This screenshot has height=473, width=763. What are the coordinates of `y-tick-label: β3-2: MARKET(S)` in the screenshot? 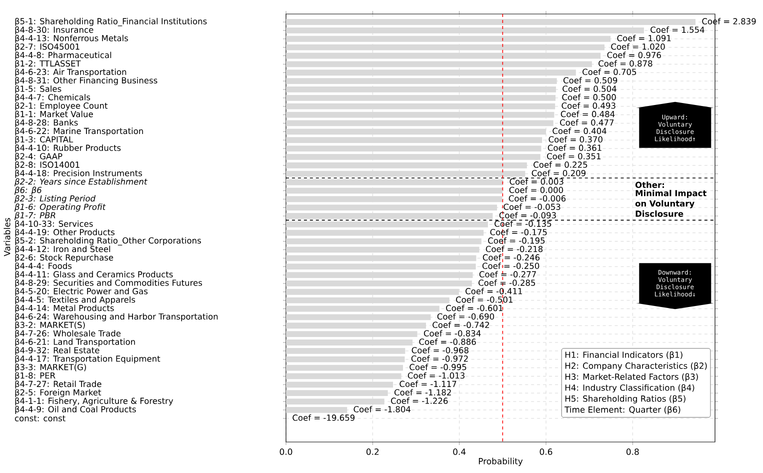 It's located at (50, 326).